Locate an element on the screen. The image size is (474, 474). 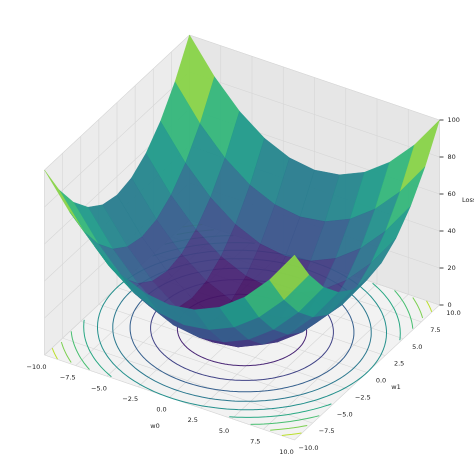
z-tick-label: 100 is located at coordinates (454, 120).